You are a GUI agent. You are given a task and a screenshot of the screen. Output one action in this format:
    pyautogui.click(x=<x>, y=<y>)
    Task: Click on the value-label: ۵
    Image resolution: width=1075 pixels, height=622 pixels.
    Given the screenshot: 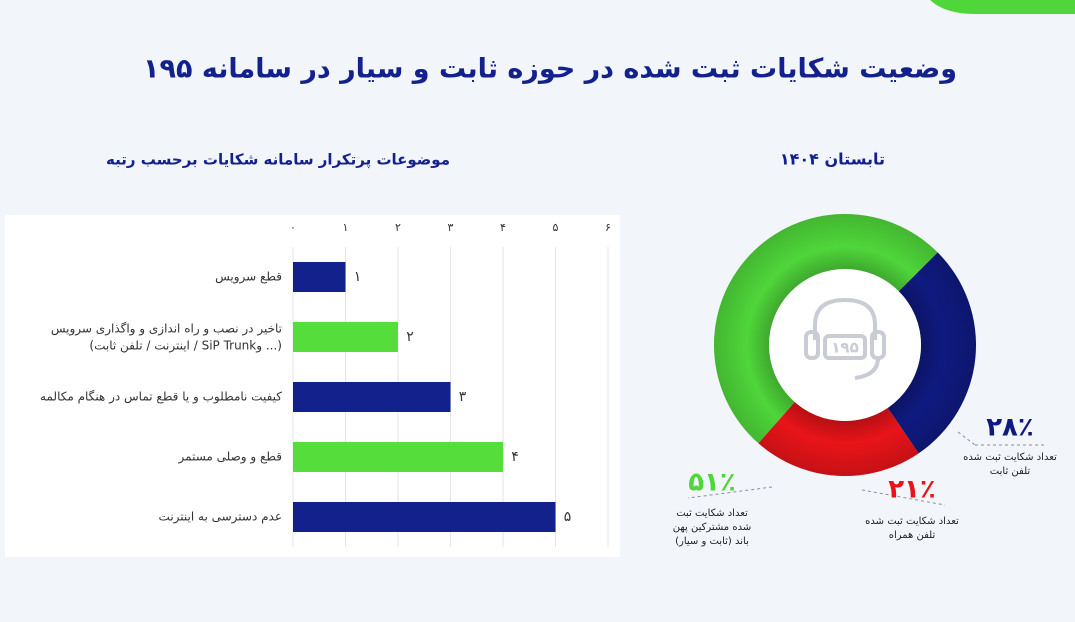 What is the action you would take?
    pyautogui.click(x=568, y=517)
    